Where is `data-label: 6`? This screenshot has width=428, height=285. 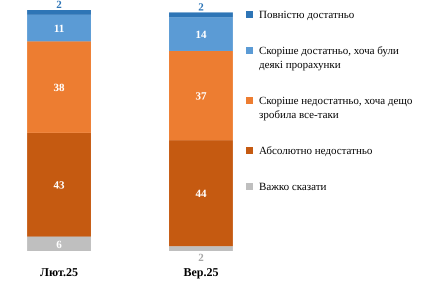
data-label: 6 is located at coordinates (59, 244).